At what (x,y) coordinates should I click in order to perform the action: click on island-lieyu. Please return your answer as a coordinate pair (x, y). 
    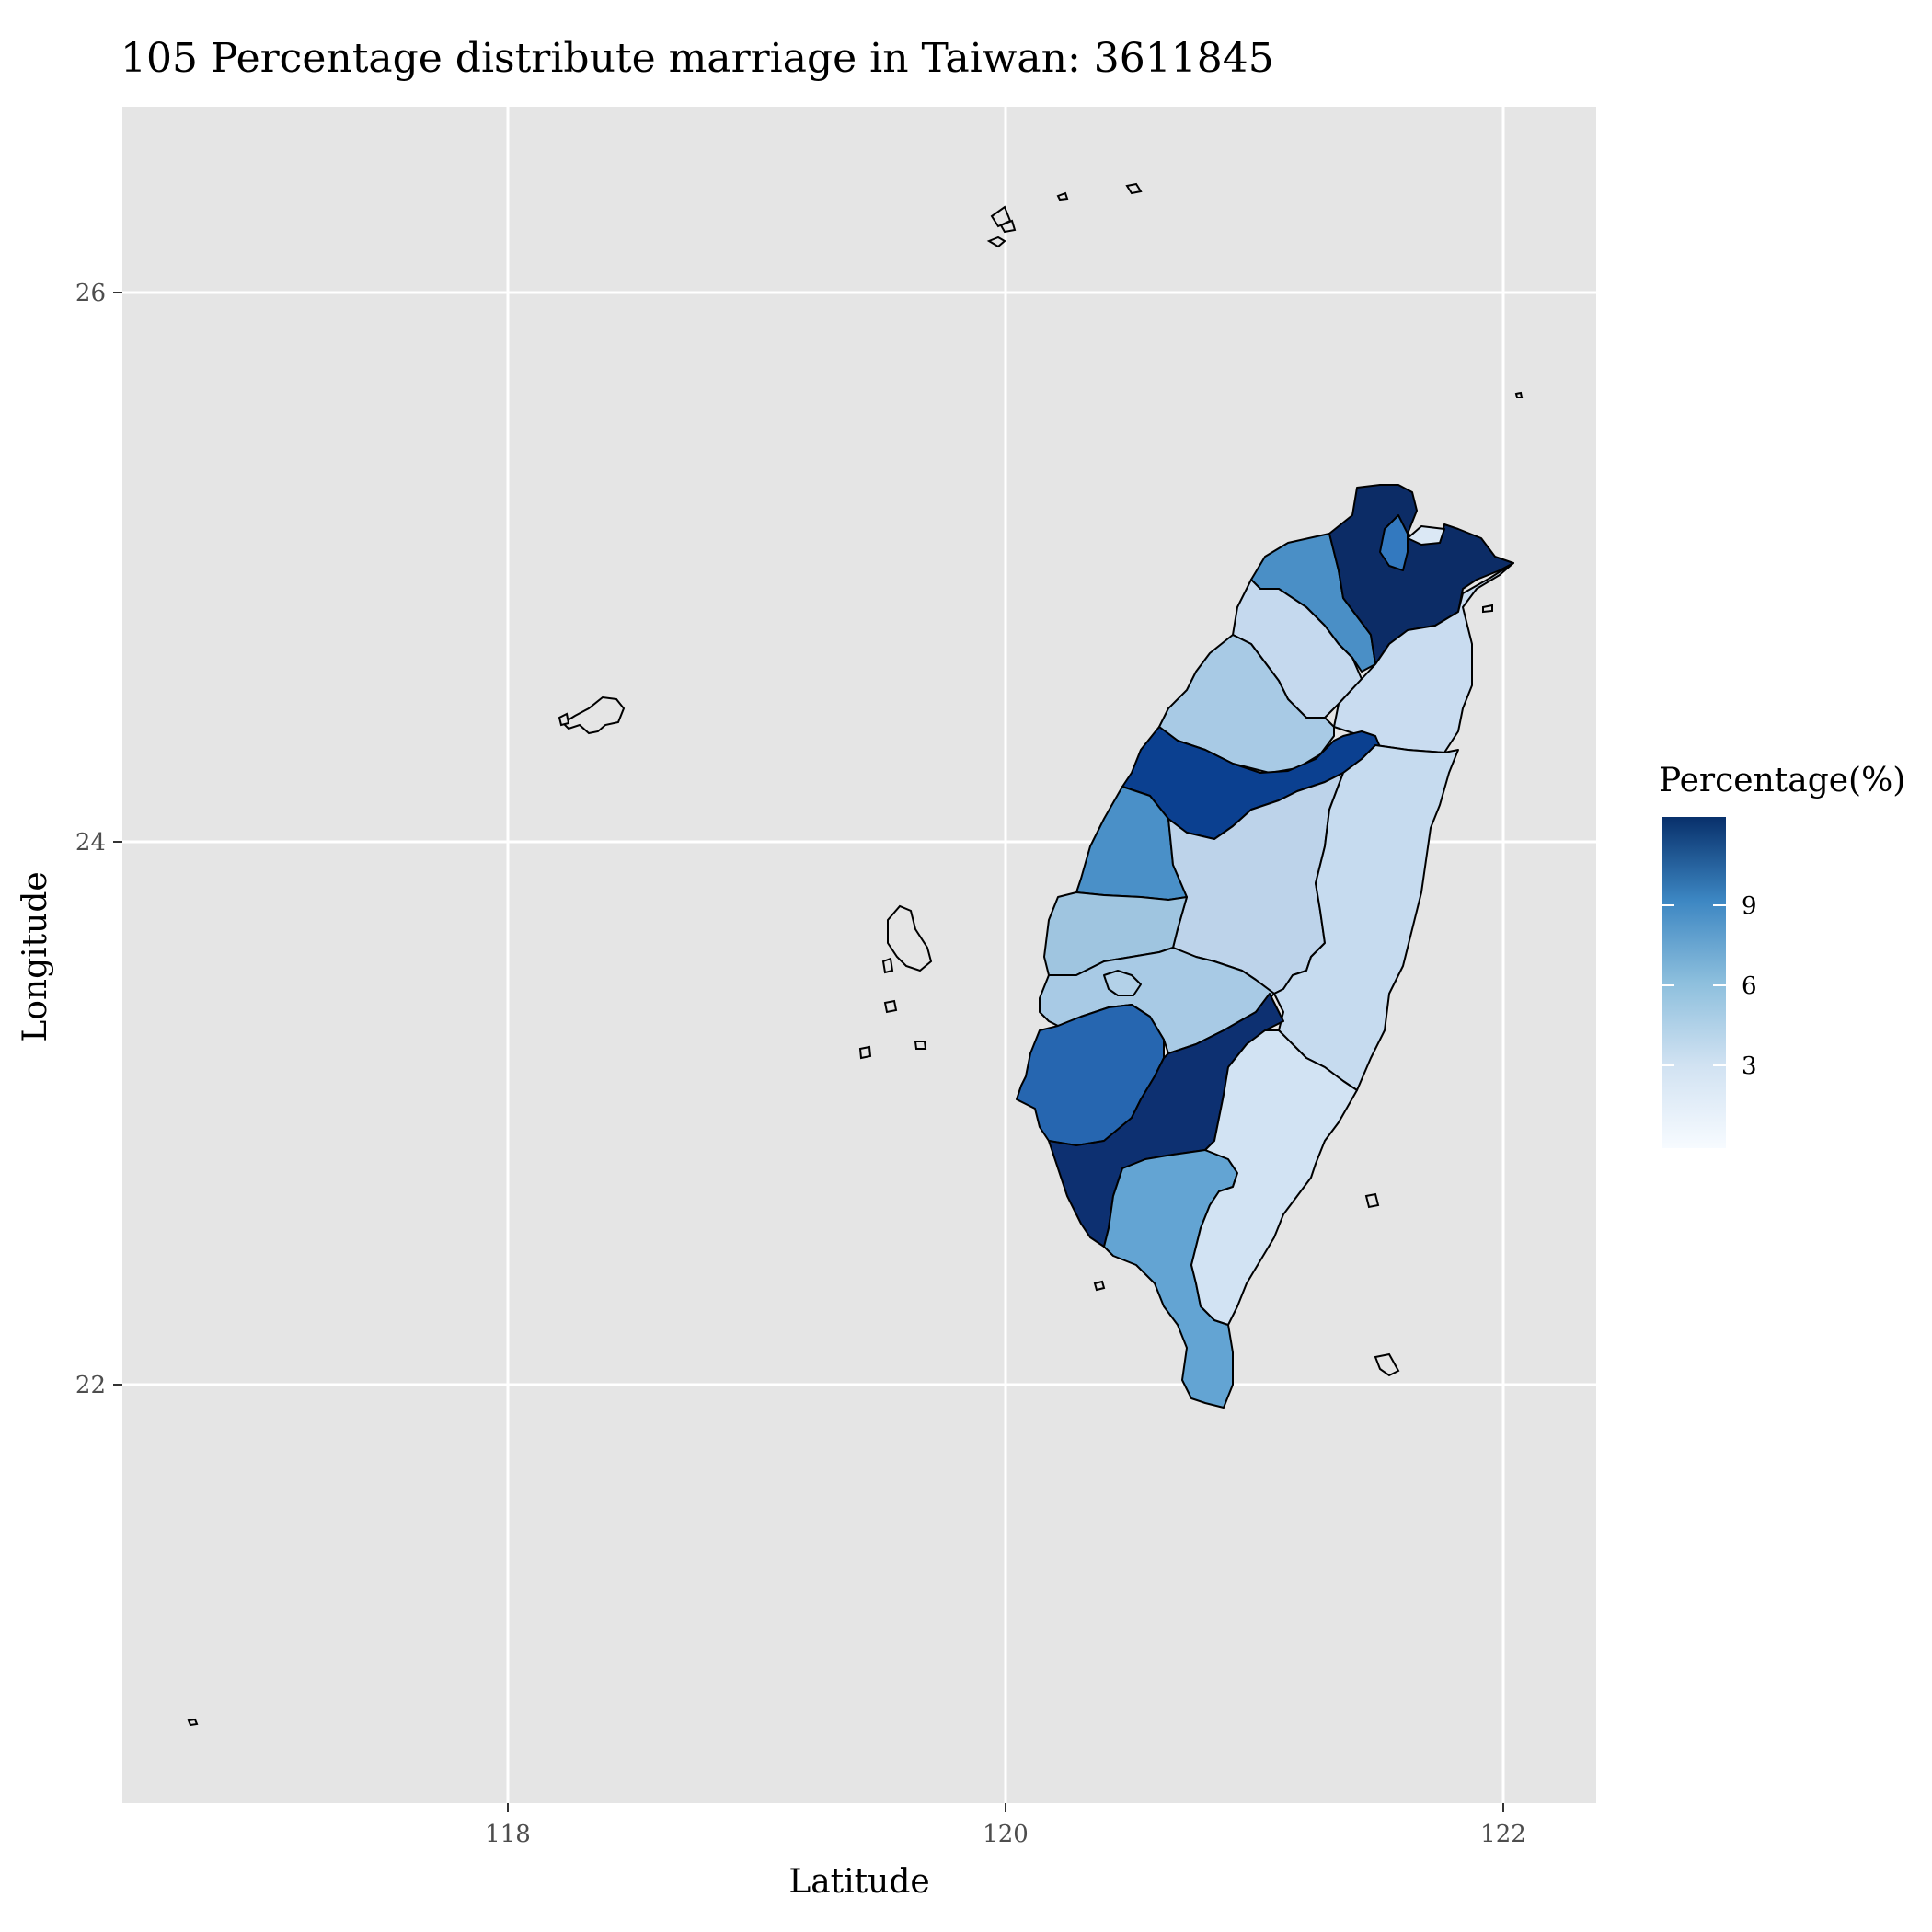
    Looking at the image, I should click on (564, 719).